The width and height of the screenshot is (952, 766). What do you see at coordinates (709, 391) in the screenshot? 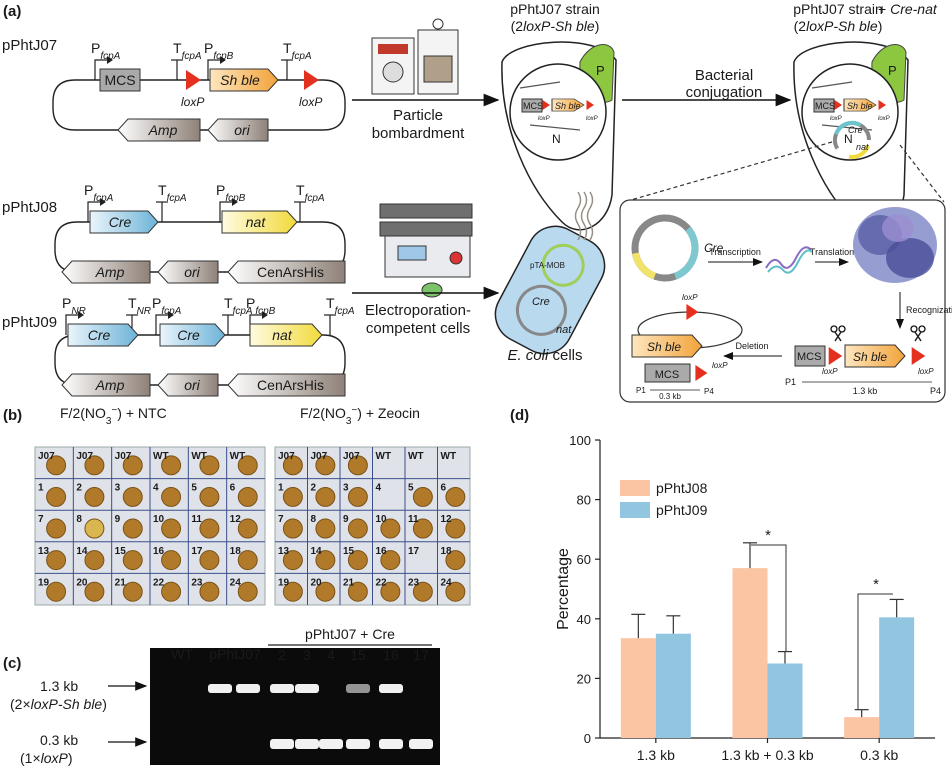
I see `inset-label: P4` at bounding box center [709, 391].